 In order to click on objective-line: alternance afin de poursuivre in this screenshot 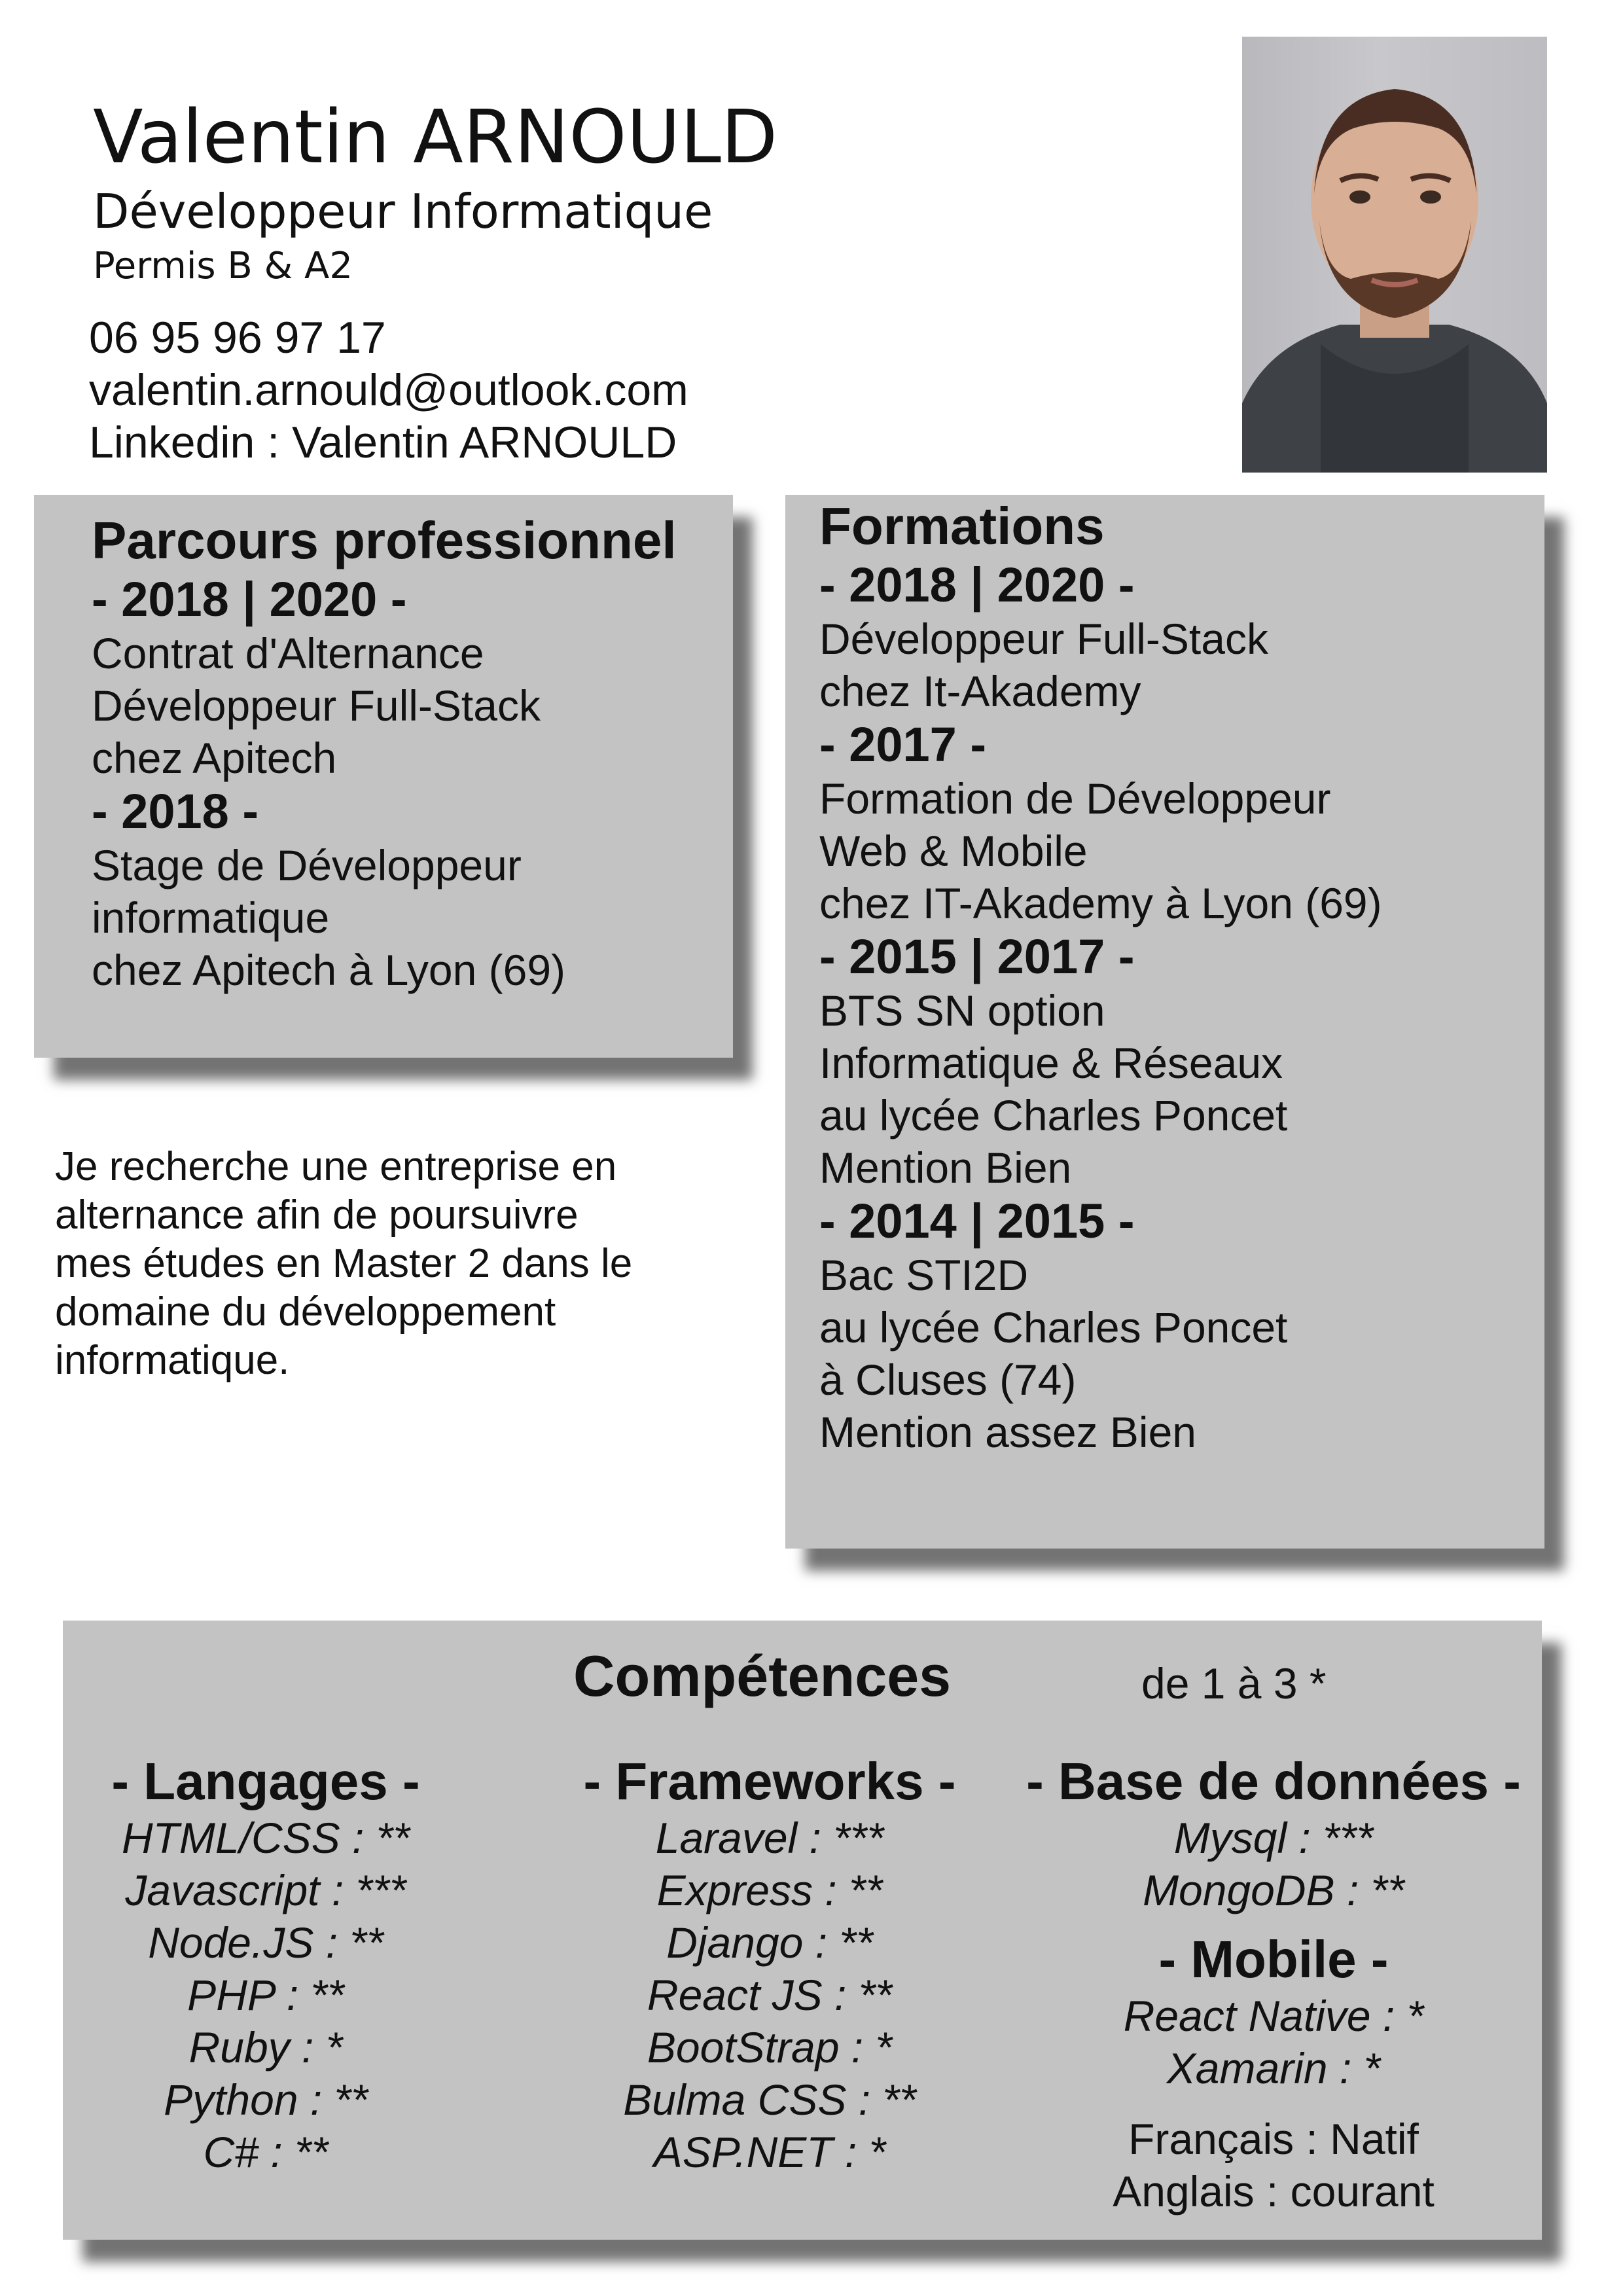, I will do `click(317, 1215)`.